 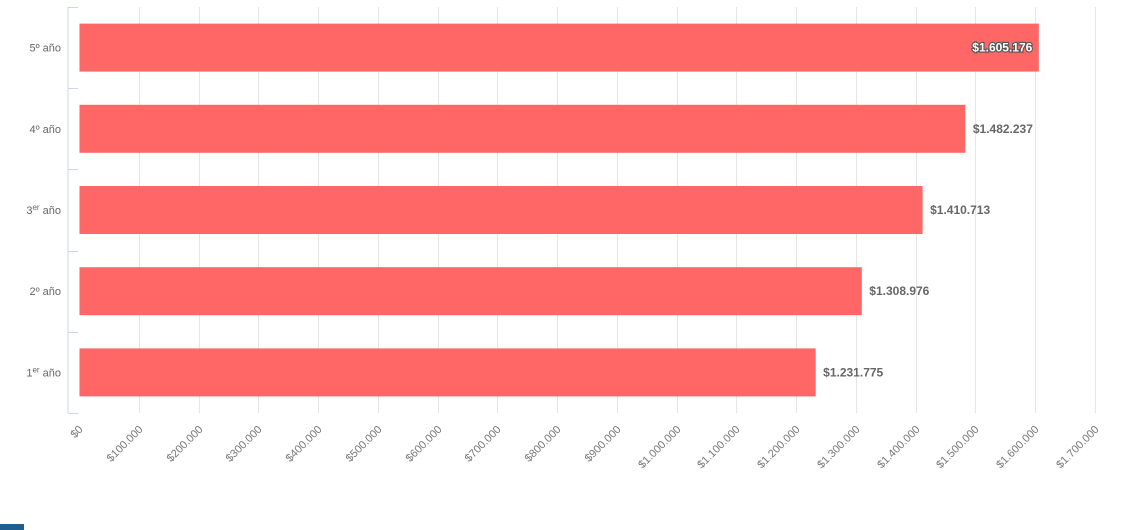 I want to click on x-tick-label: $500.000, so click(x=364, y=444).